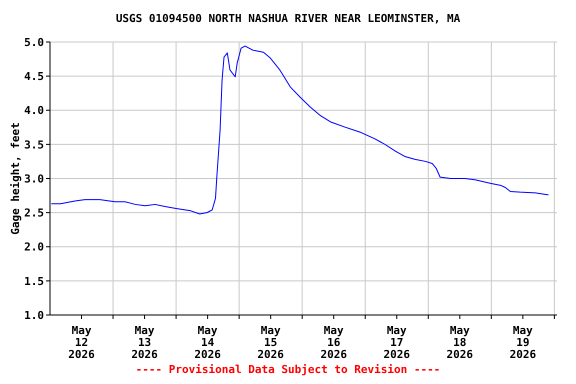  What do you see at coordinates (397, 342) in the screenshot?
I see `x-tick-label: May 17 2026` at bounding box center [397, 342].